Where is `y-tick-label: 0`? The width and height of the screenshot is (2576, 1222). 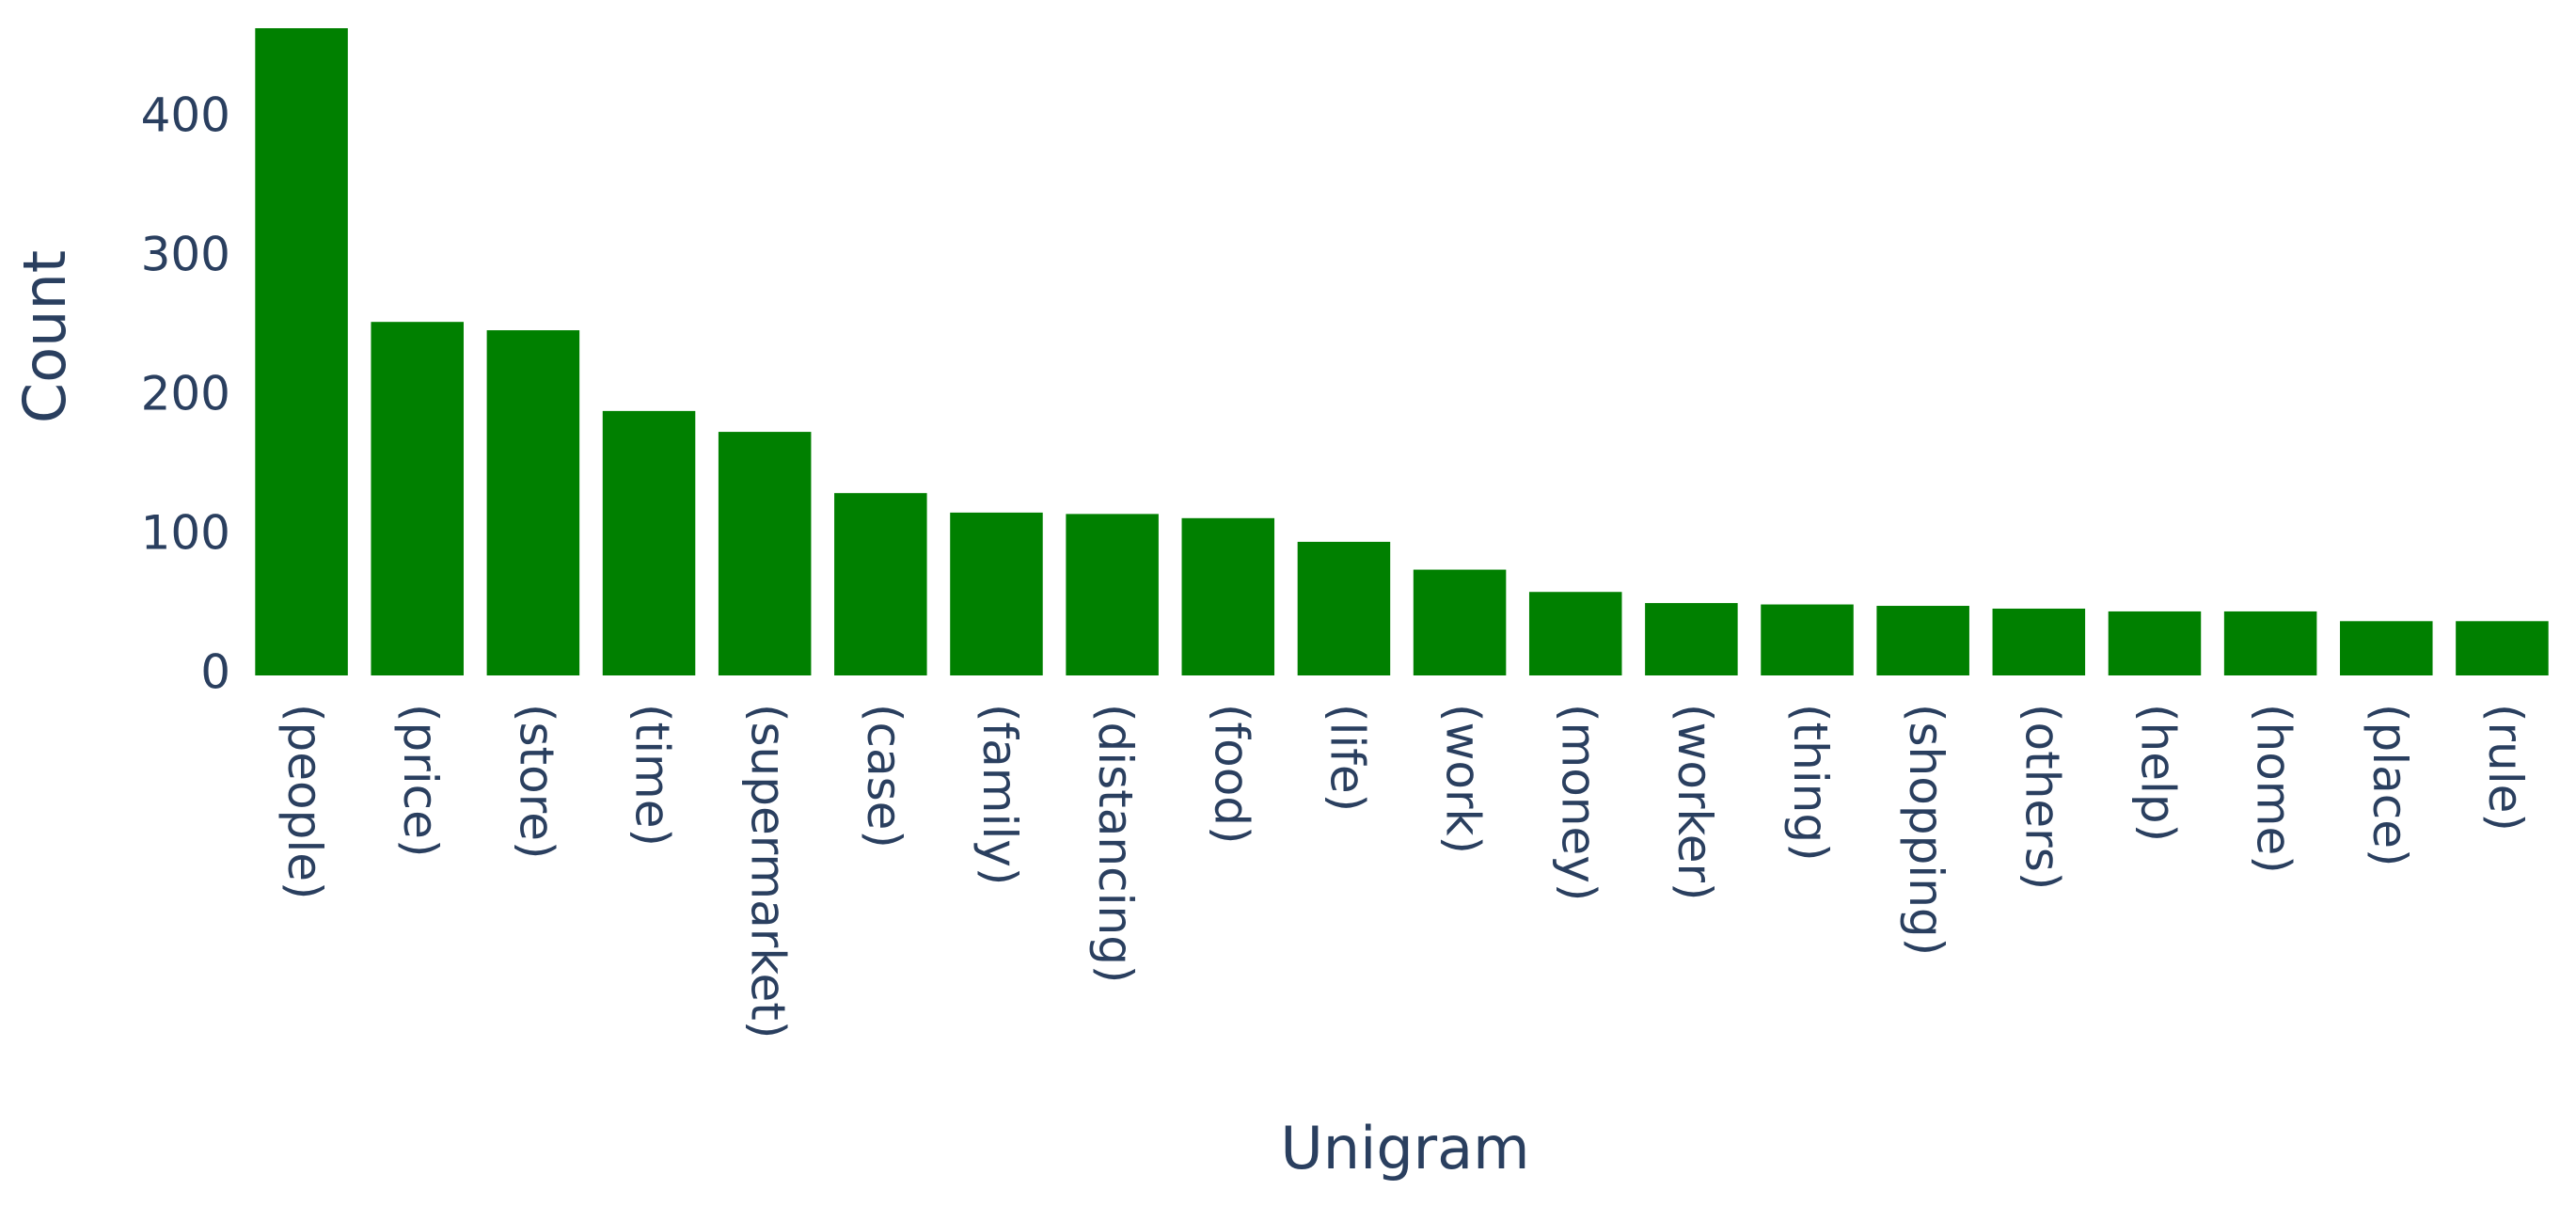 y-tick-label: 0 is located at coordinates (215, 672).